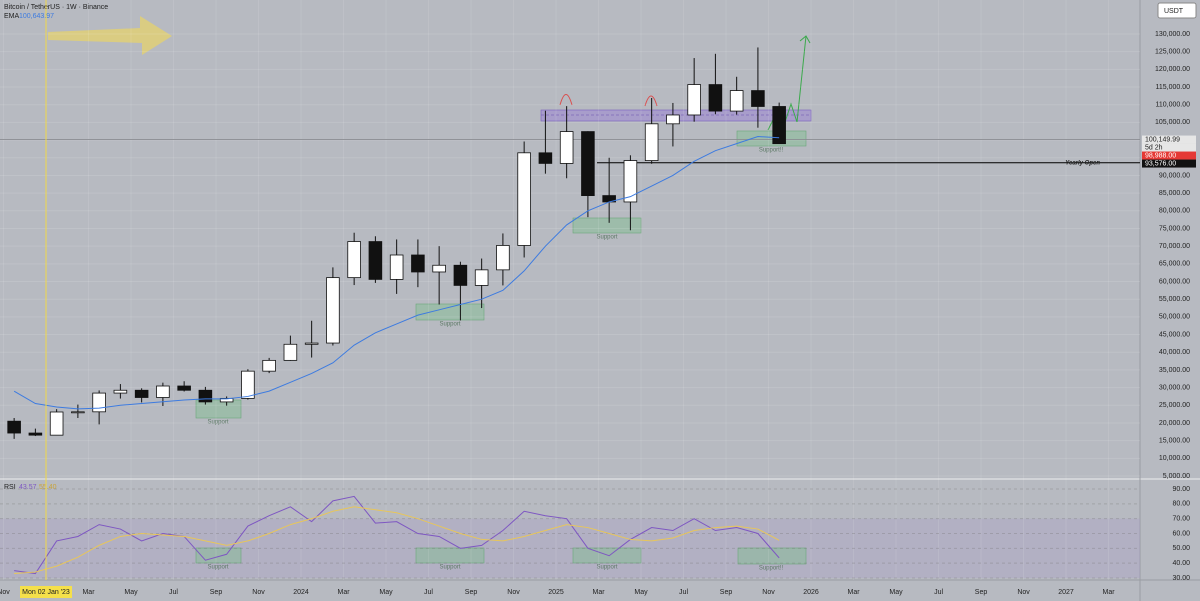  I want to click on y-tick-label: 15,000.00, so click(1174, 440).